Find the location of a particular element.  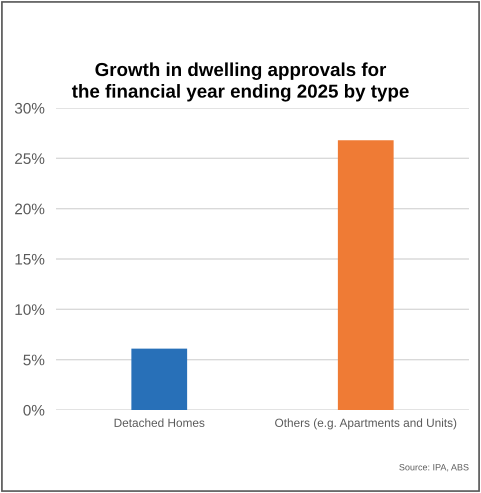

y-tick-label: 5% is located at coordinates (33, 360).